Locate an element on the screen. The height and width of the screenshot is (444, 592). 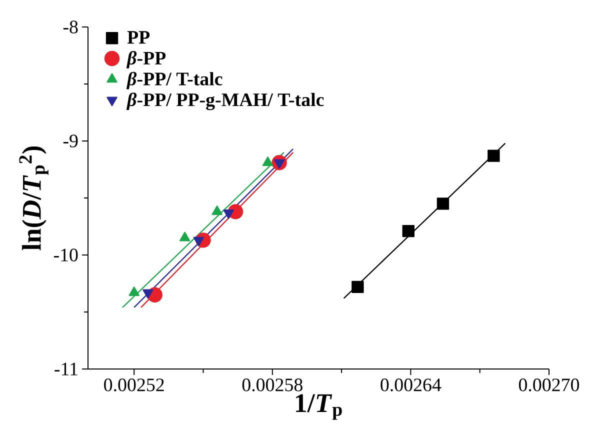
legend-label: β-PP/ PP-g-MAH/ T-talc is located at coordinates (225, 101).